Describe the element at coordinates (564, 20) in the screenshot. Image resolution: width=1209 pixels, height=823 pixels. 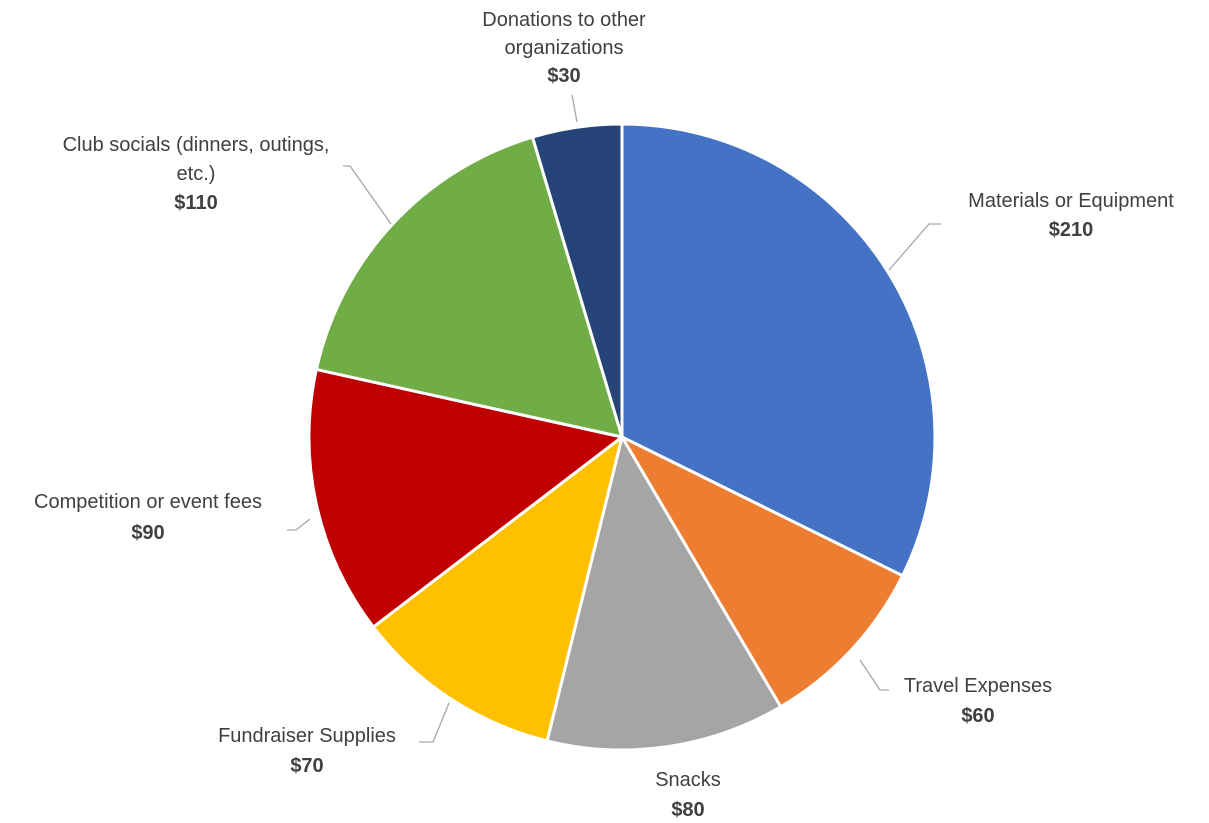
I see `data-label-category: Donations to other` at that location.